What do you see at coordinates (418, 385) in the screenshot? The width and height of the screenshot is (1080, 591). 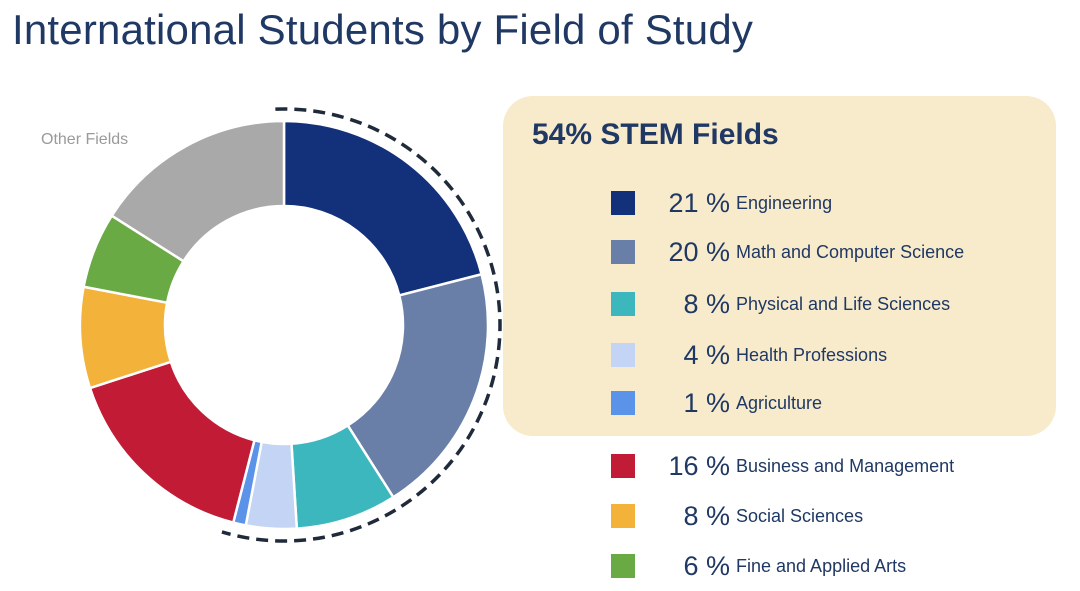 I see `slice-math-and-computer-science` at bounding box center [418, 385].